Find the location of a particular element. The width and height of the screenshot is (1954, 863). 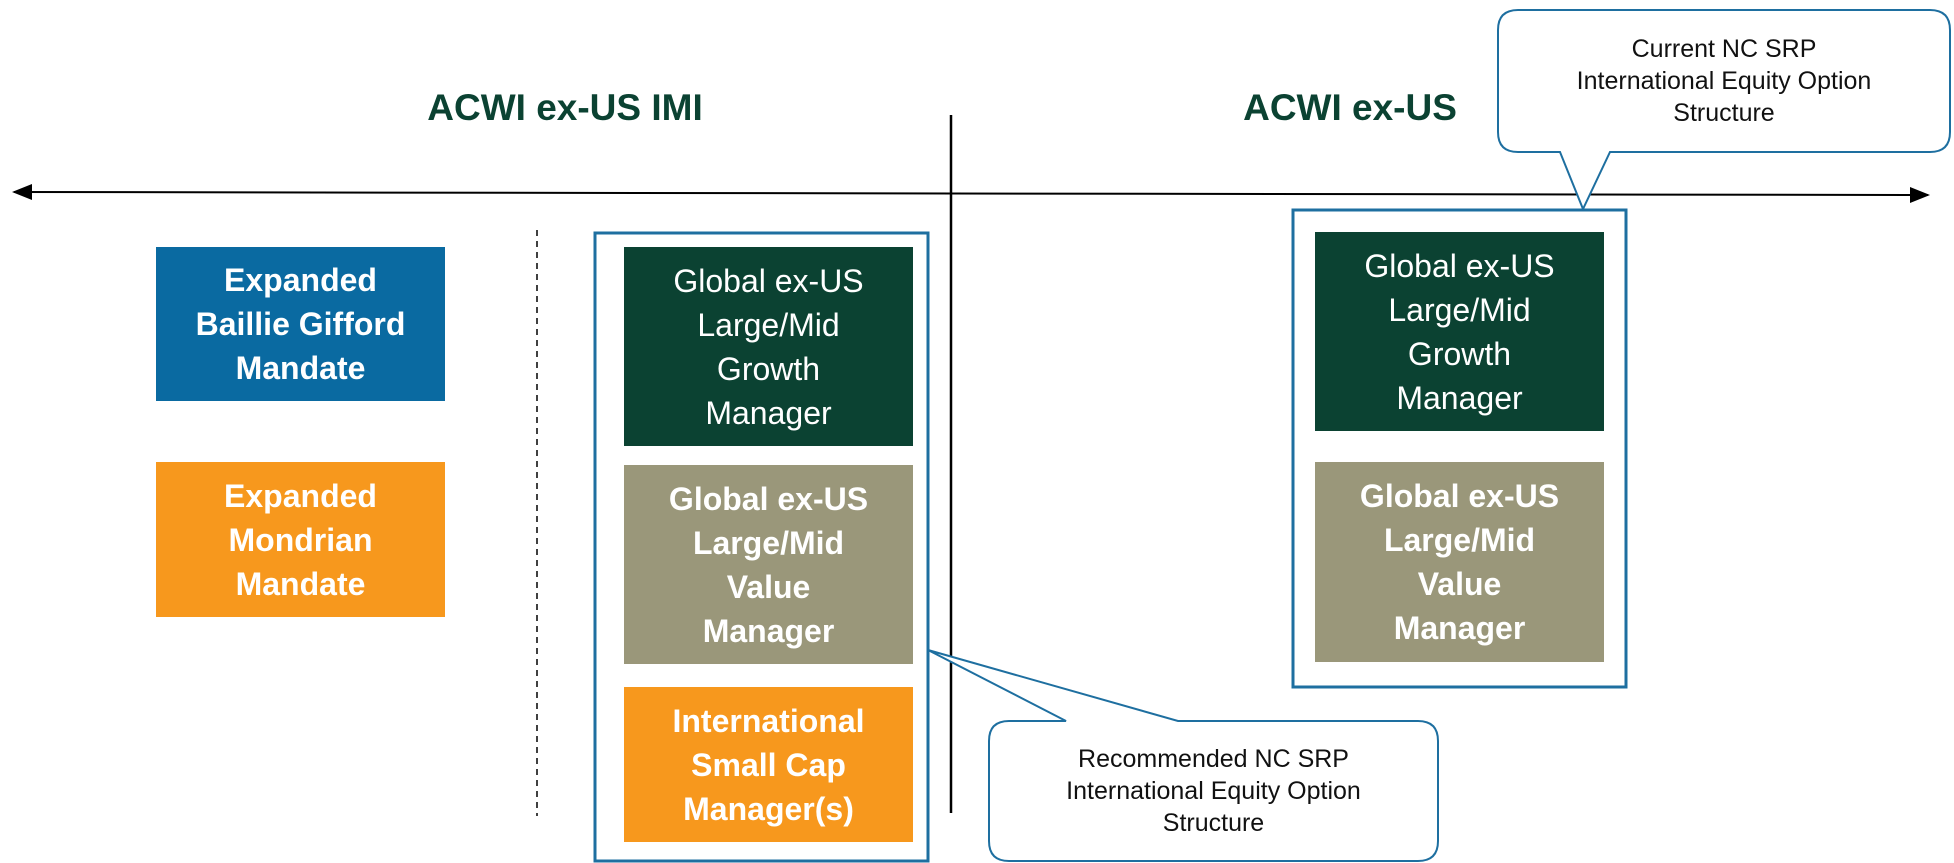

recommended-frame is located at coordinates (761, 547).